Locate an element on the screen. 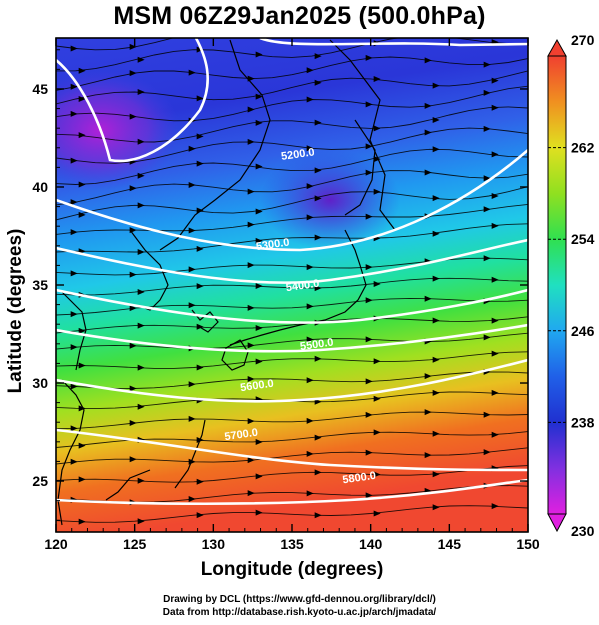 This screenshot has height=625, width=599. colorbar-ramp is located at coordinates (557, 285).